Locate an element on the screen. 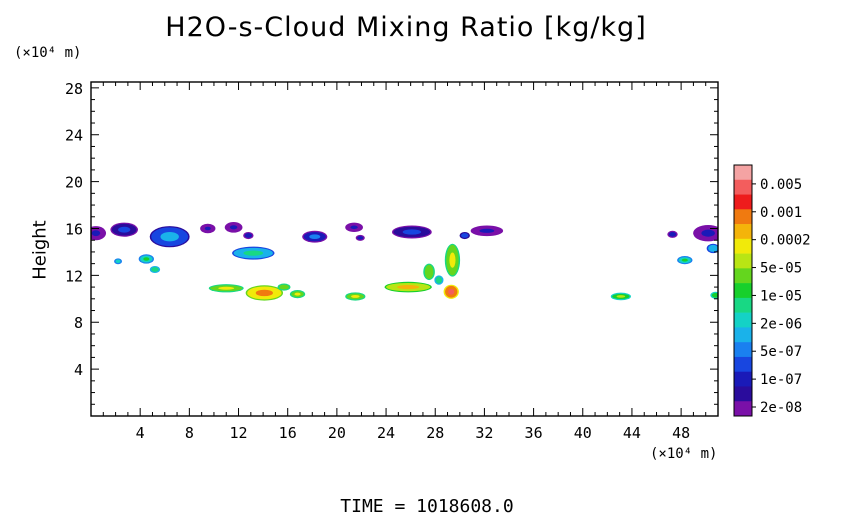 Image resolution: width=854 pixels, height=519 pixels. x-tick-label: 20 is located at coordinates (337, 433).